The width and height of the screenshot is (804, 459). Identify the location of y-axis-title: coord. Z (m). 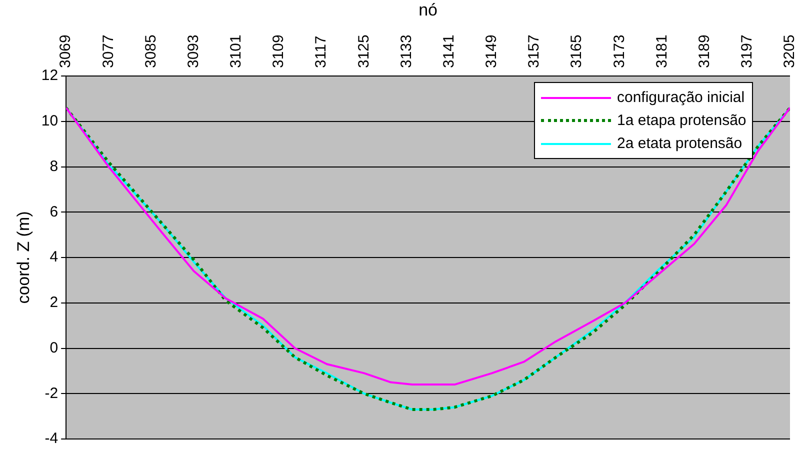
(23, 257).